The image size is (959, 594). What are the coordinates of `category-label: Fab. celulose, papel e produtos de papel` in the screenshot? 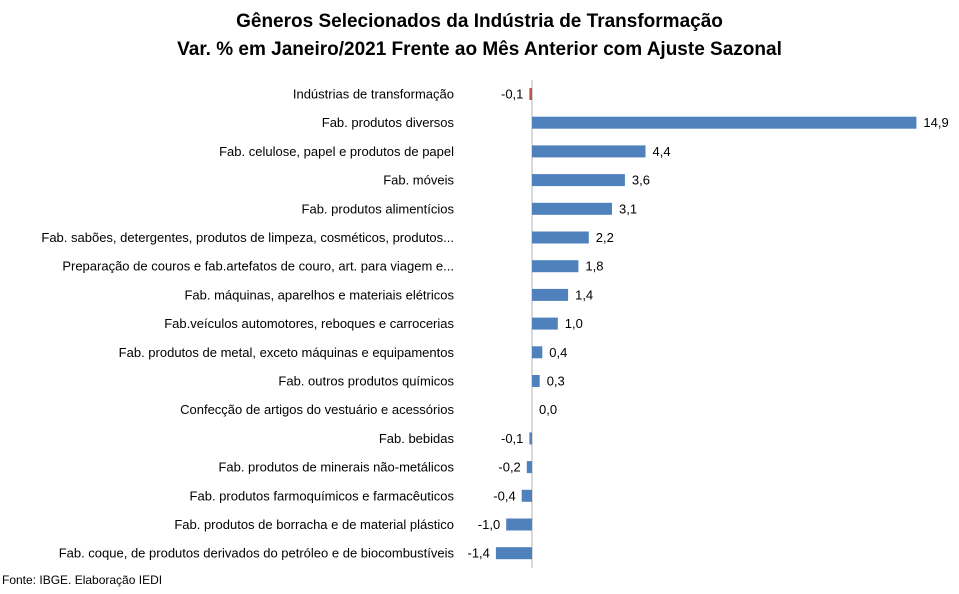 It's located at (336, 151).